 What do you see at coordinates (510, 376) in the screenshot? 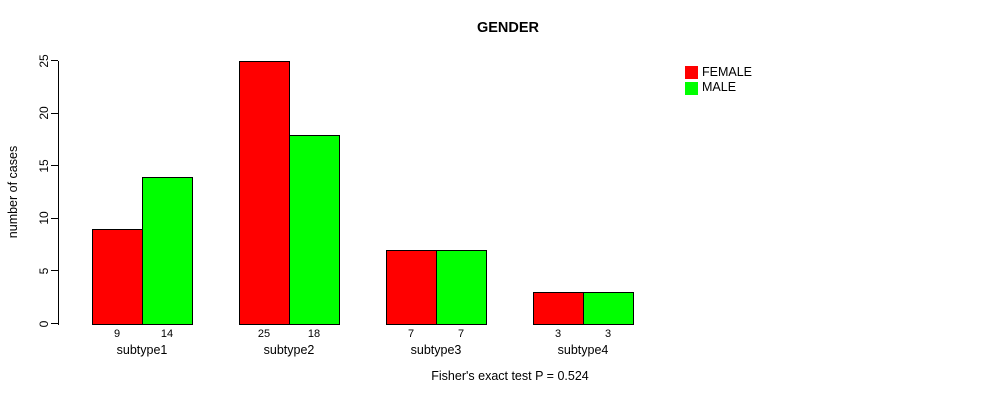
I see `annotation-text: Fisher's exact test P = 0.524` at bounding box center [510, 376].